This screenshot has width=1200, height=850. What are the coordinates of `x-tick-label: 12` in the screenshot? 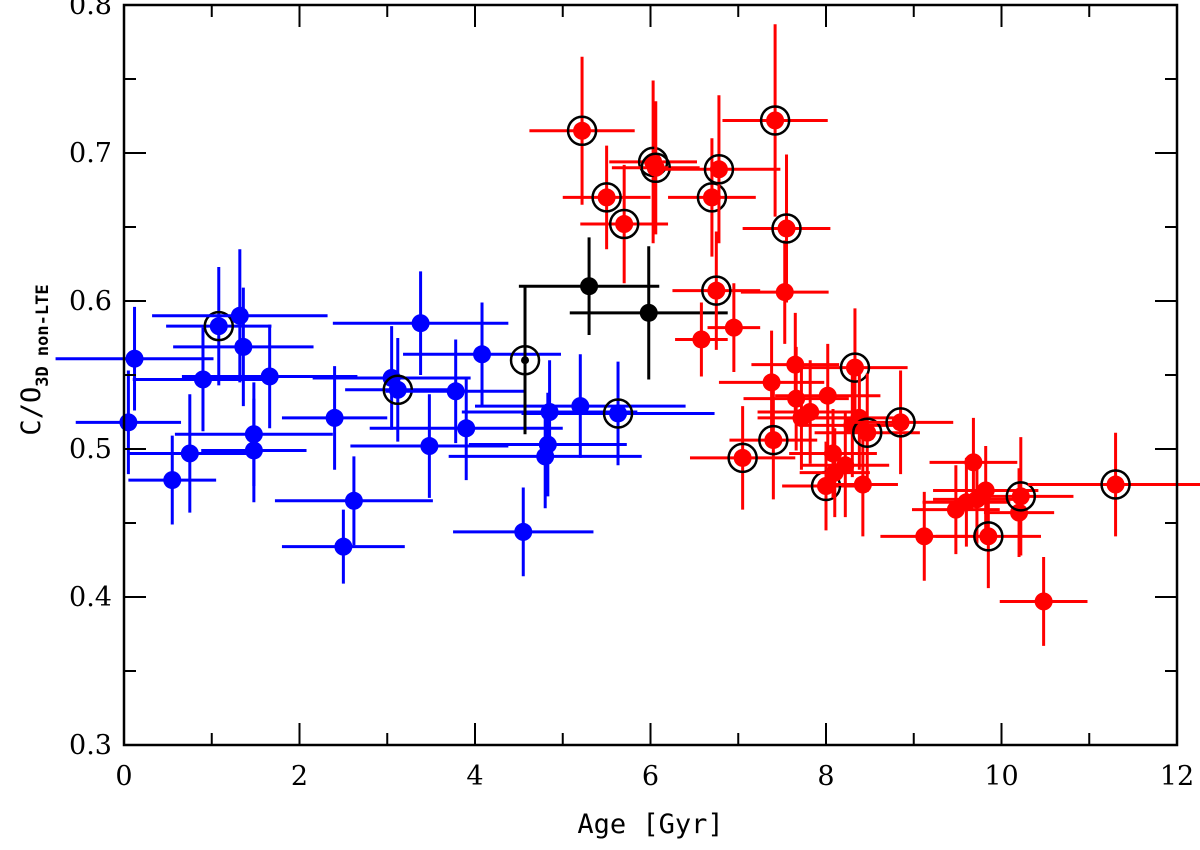 It's located at (1177, 776).